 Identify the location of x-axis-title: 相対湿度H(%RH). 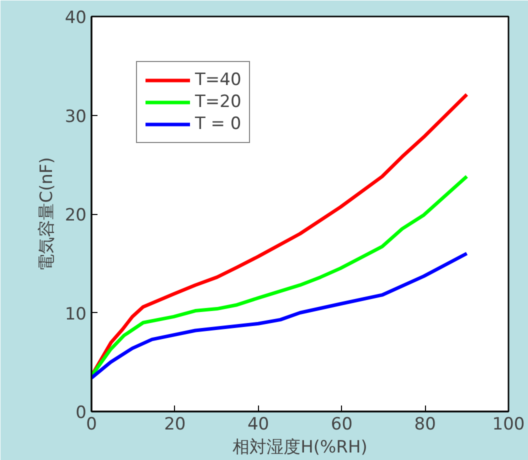
(300, 448).